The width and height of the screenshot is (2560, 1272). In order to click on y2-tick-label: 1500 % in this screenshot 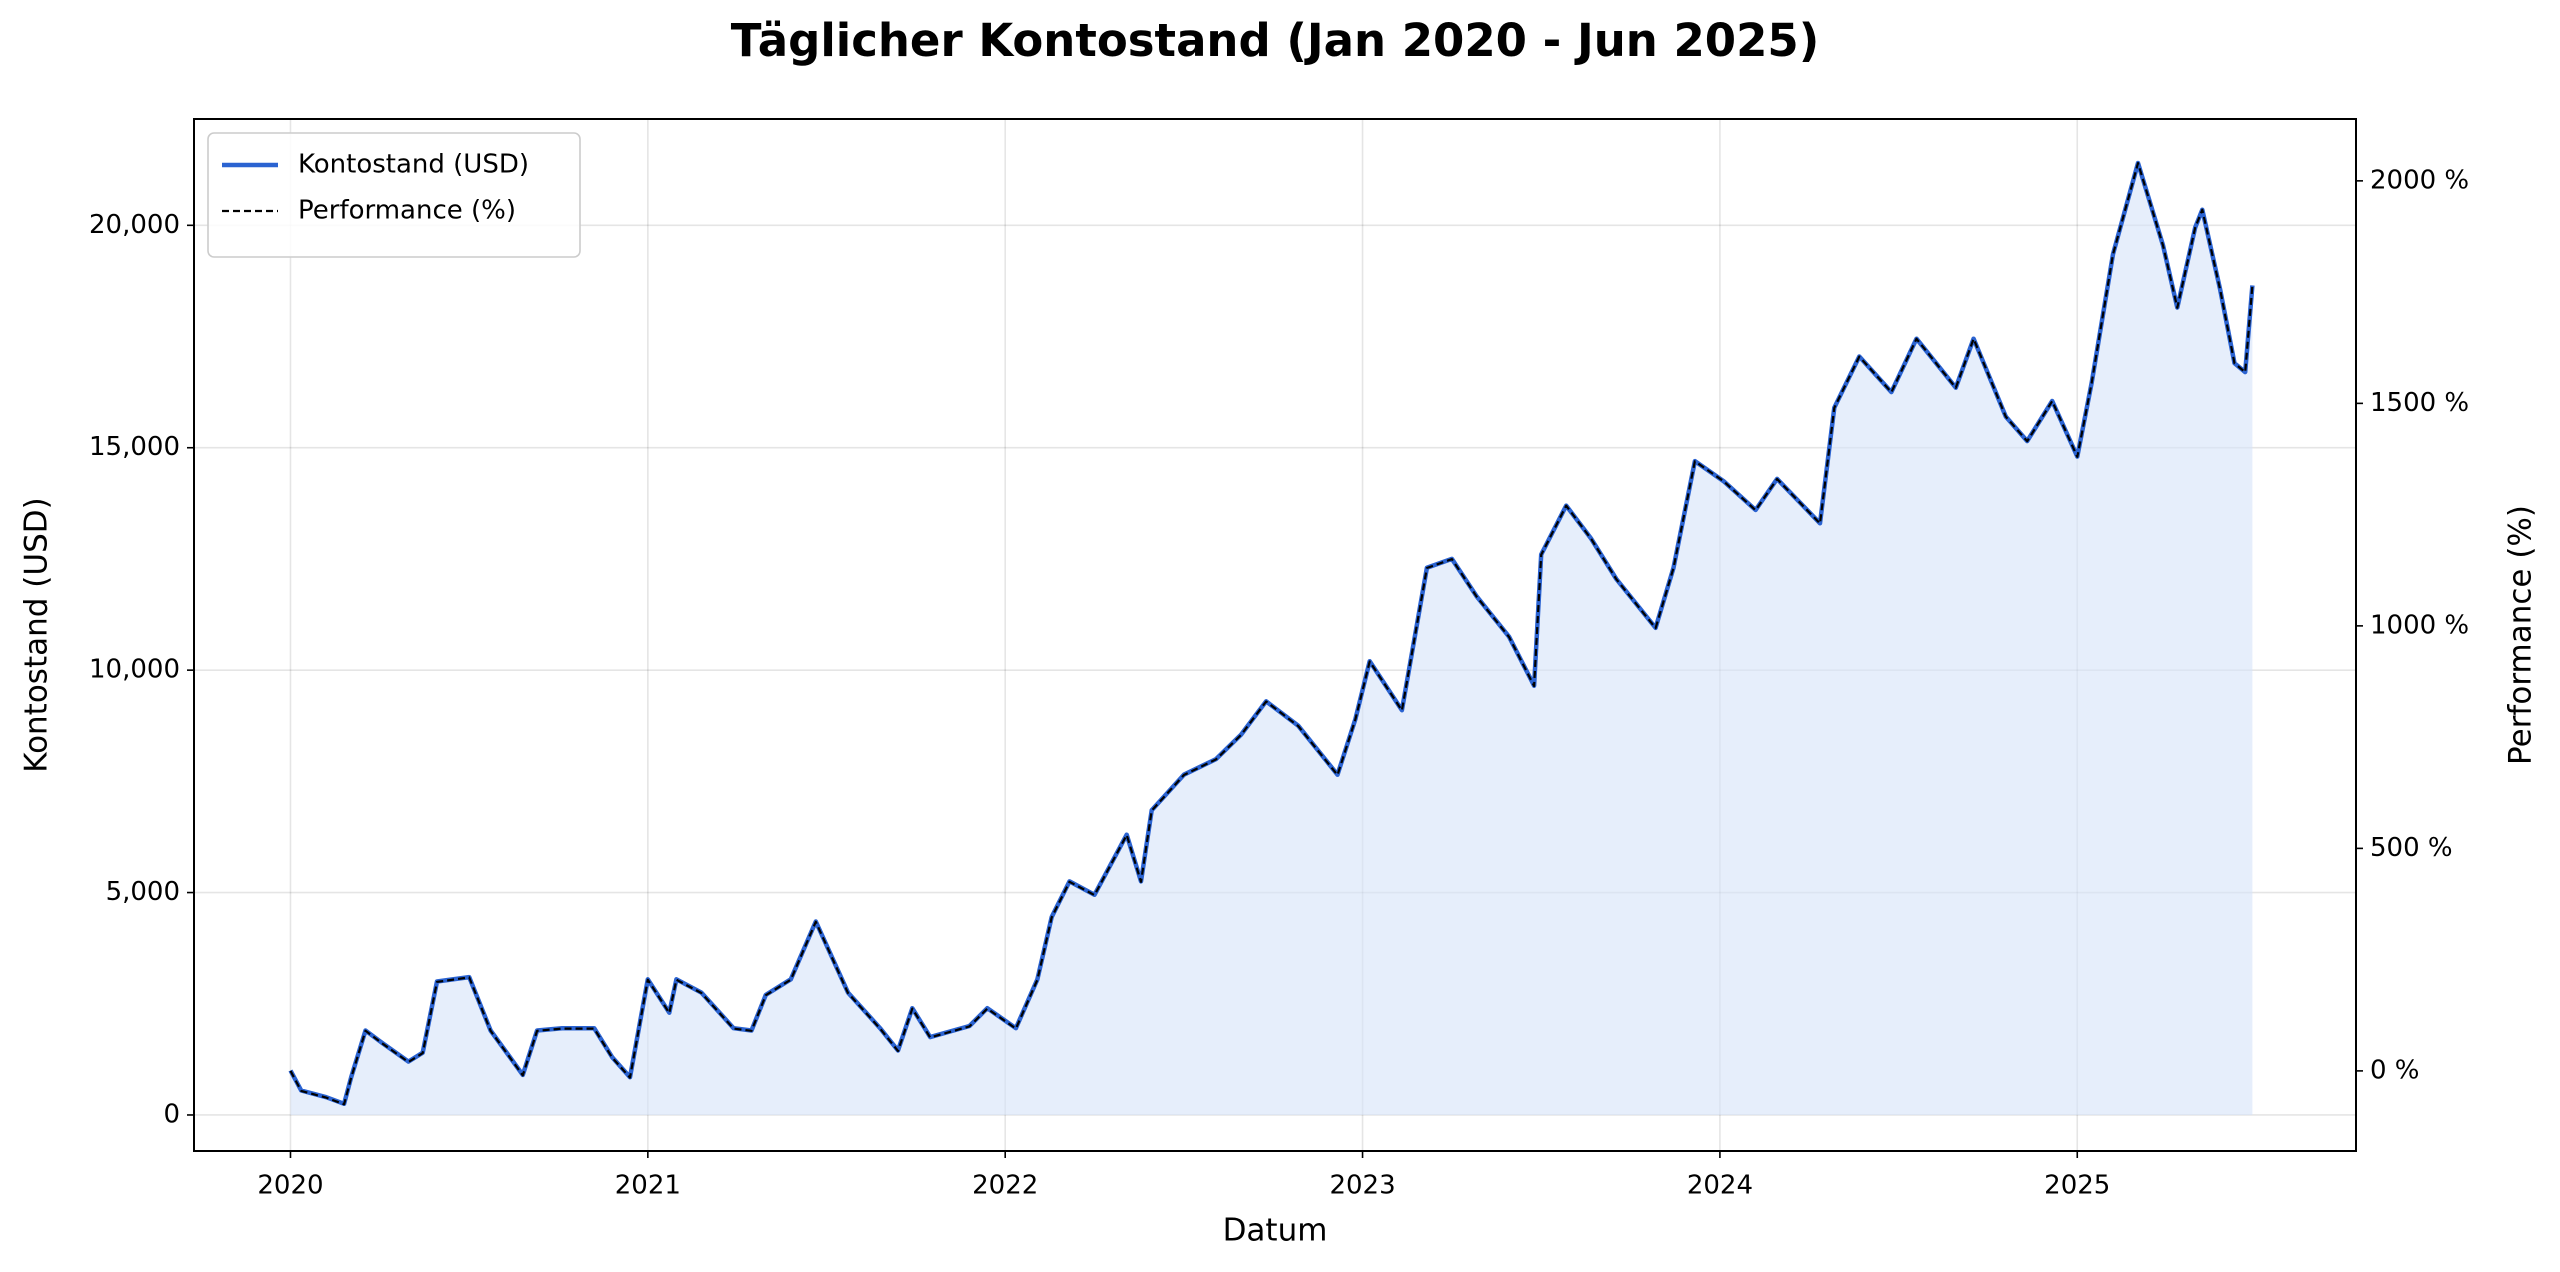, I will do `click(2419, 403)`.